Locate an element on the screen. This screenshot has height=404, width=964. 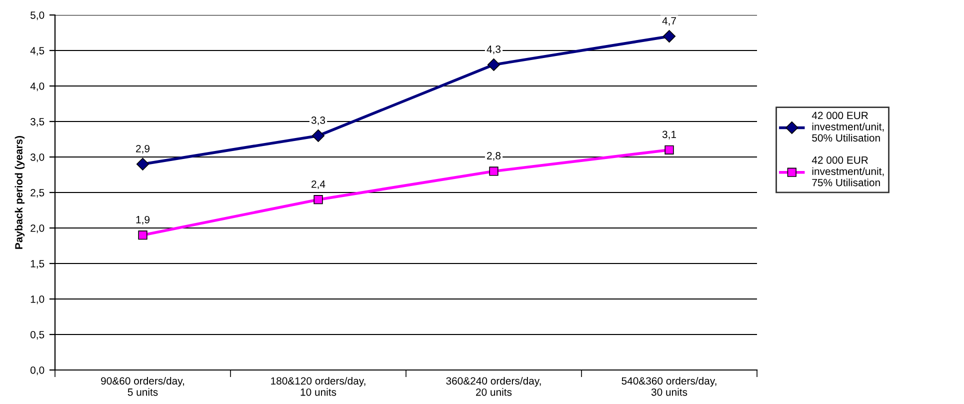
y-tick-label: 0,0 is located at coordinates (37, 371).